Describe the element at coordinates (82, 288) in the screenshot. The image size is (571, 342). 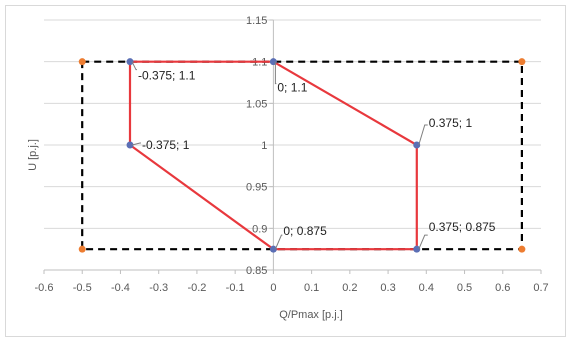
I see `x-tick-label: -0.5` at that location.